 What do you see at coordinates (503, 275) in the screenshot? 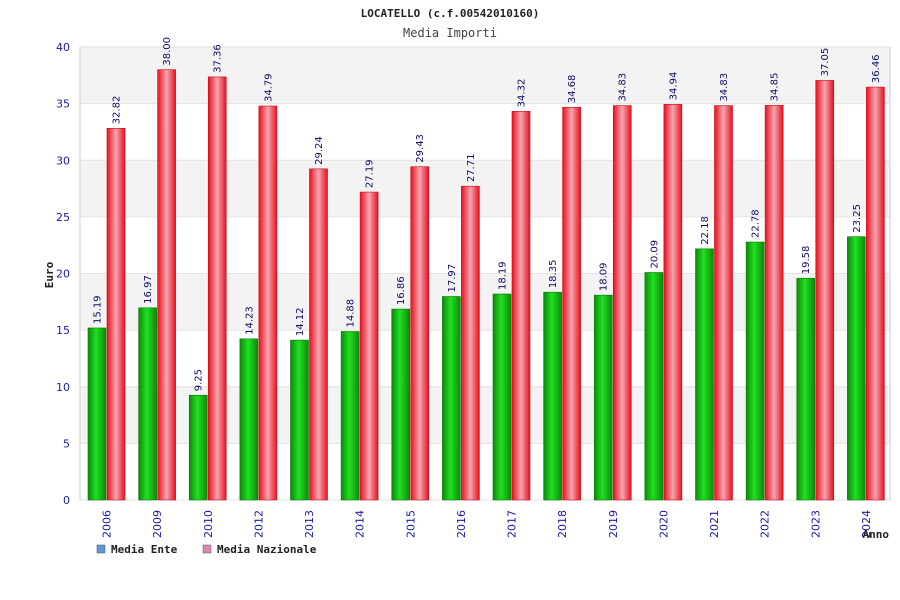
I see `data-label: 18.19` at bounding box center [503, 275].